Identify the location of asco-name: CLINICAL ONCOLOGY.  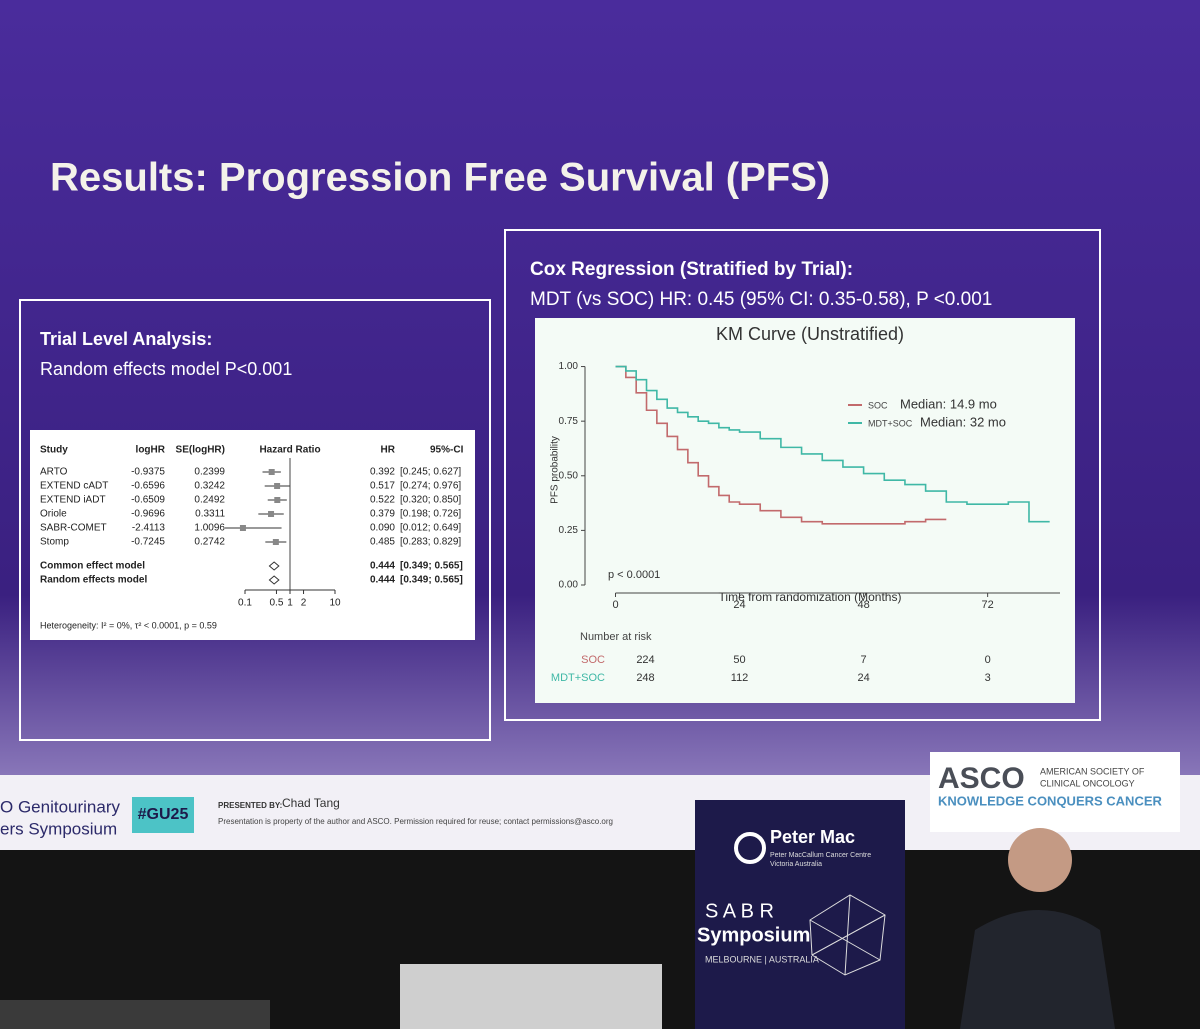
(1087, 783).